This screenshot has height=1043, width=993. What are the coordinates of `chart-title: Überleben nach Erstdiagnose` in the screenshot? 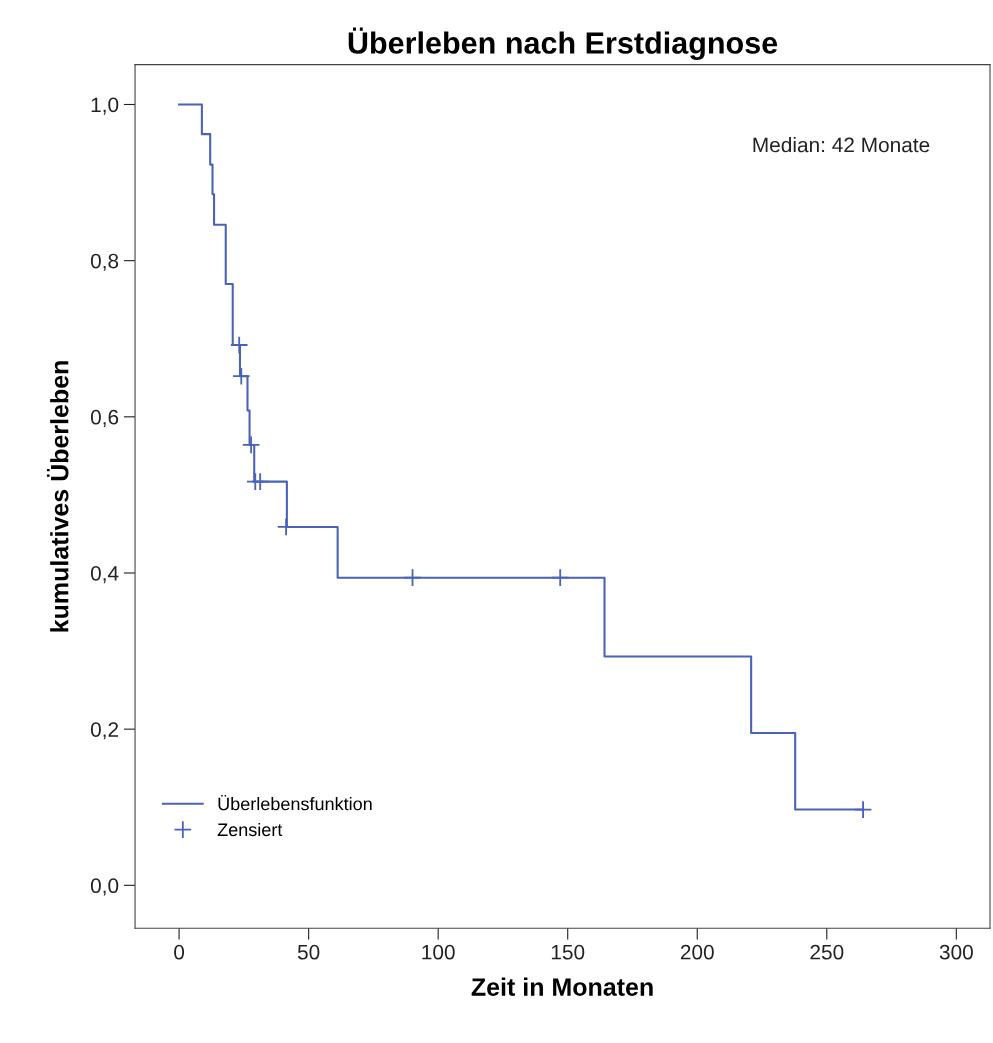 It's located at (563, 44).